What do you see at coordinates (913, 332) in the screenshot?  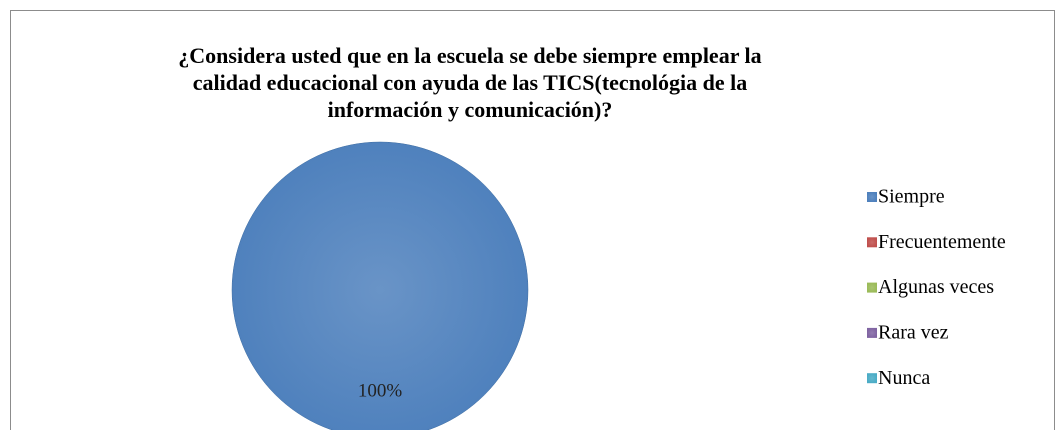 I see `legend-label: Rara vez` at bounding box center [913, 332].